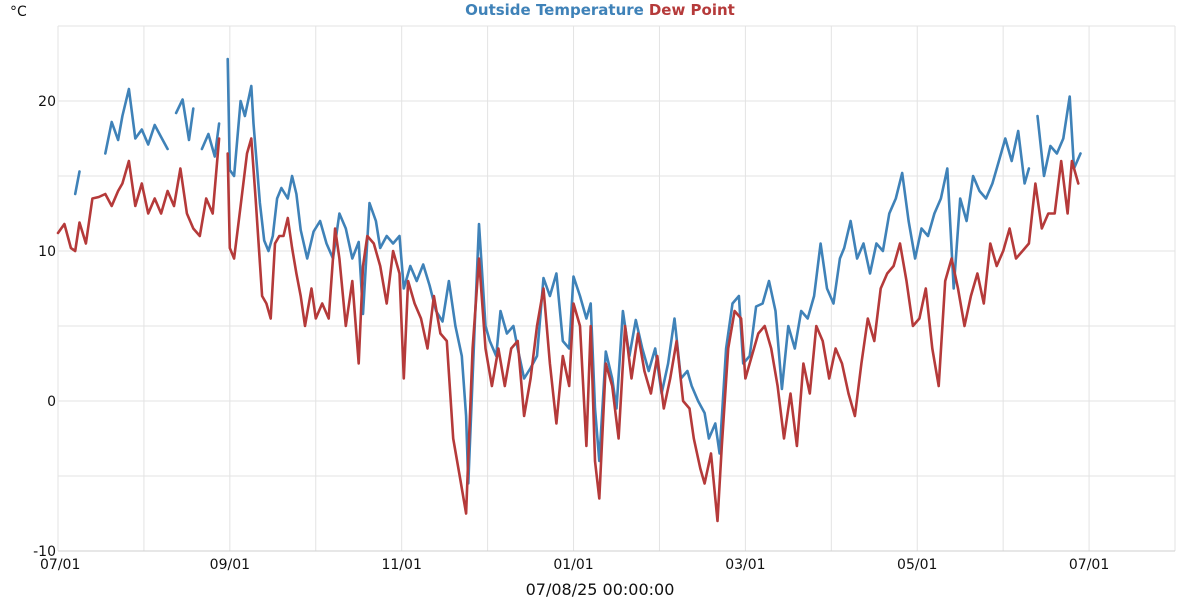  Describe the element at coordinates (745, 565) in the screenshot. I see `x-tick-label: 03/01` at that location.